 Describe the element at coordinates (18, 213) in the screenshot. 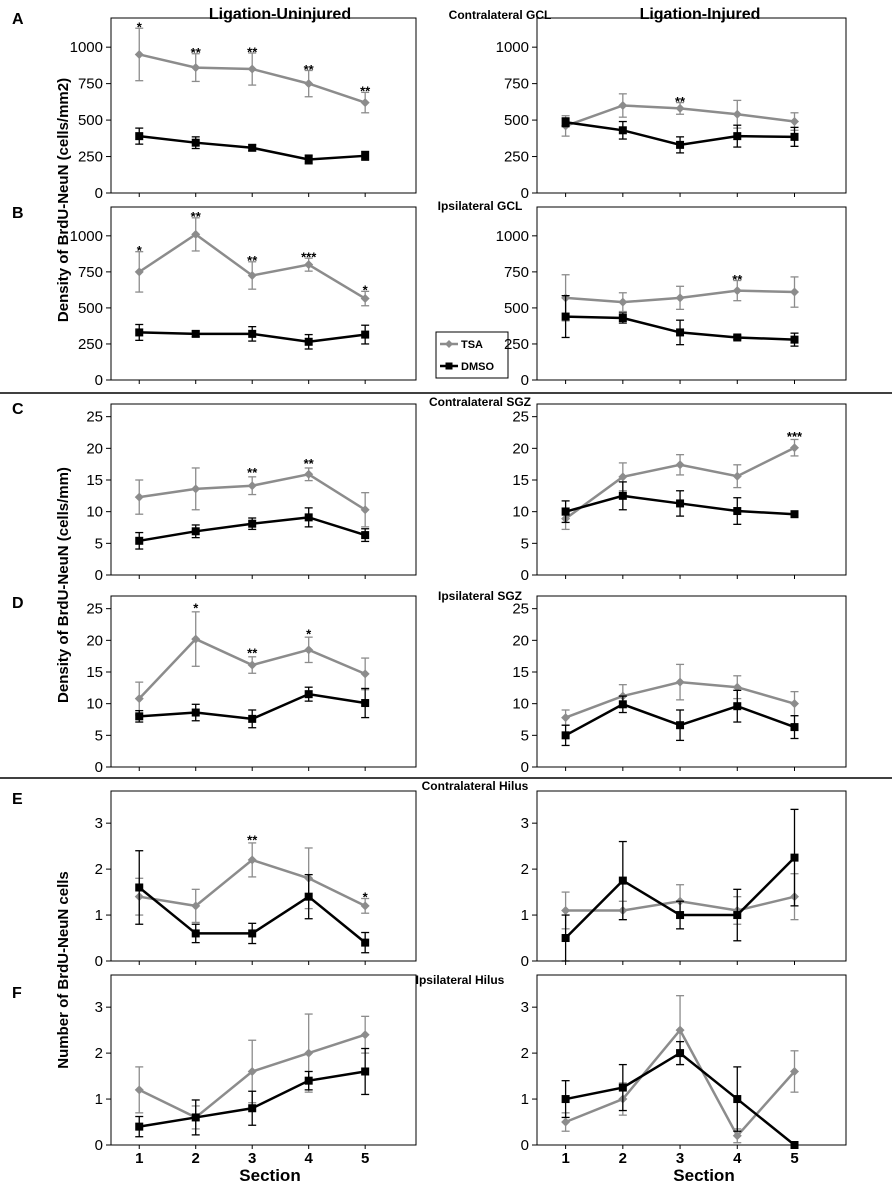

I see `panel-label-b: B` at that location.